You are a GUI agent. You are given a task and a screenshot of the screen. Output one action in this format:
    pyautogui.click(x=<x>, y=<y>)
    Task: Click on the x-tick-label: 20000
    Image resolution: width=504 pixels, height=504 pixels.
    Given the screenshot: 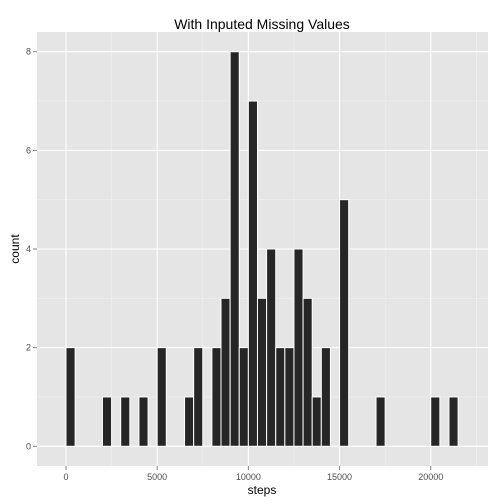 What is the action you would take?
    pyautogui.click(x=430, y=477)
    